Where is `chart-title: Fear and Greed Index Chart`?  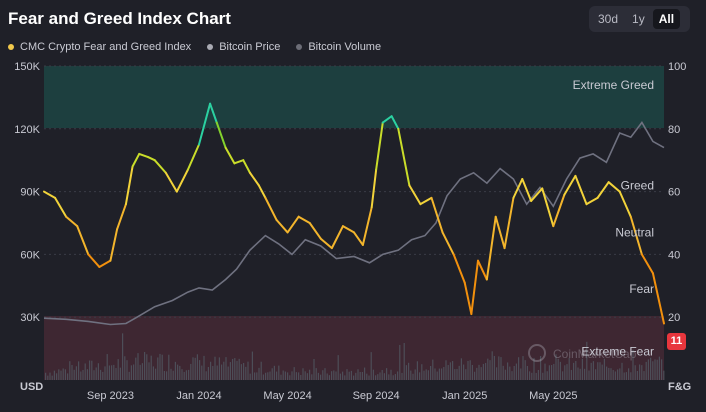 chart-title: Fear and Greed Index Chart is located at coordinates (119, 18).